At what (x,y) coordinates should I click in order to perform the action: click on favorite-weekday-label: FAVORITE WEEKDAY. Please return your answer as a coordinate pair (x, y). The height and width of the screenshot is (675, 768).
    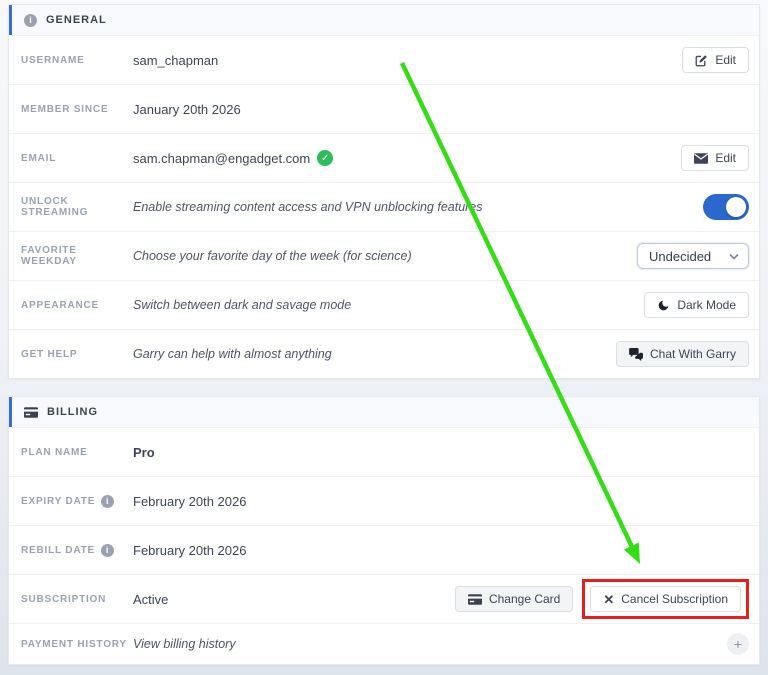
    Looking at the image, I should click on (49, 256).